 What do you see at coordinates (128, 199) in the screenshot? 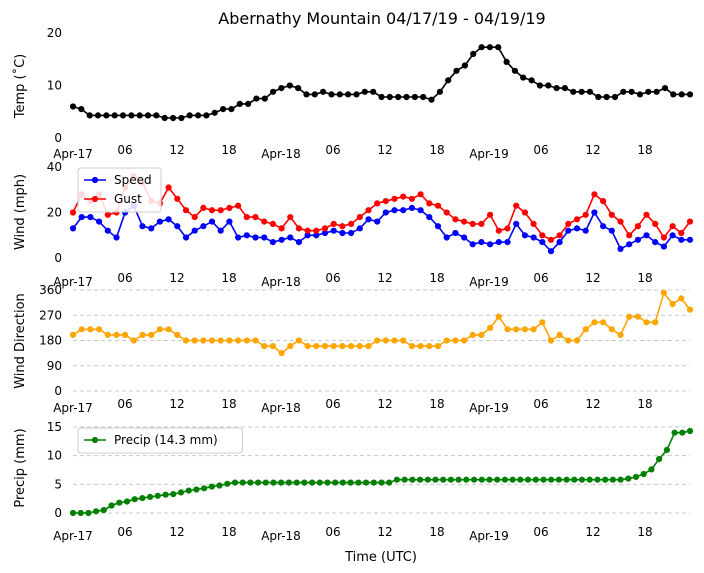
I see `legend-label: Gust` at bounding box center [128, 199].